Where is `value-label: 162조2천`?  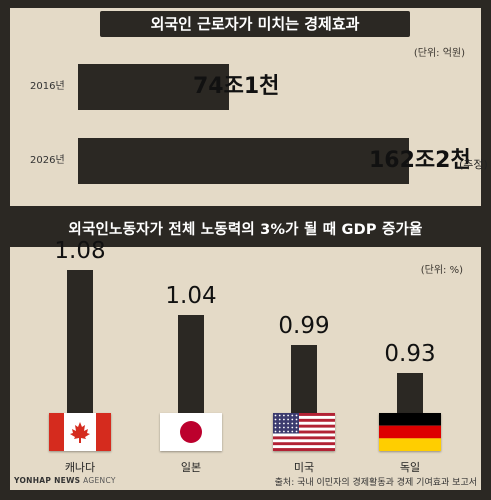 value-label: 162조2천 is located at coordinates (420, 160).